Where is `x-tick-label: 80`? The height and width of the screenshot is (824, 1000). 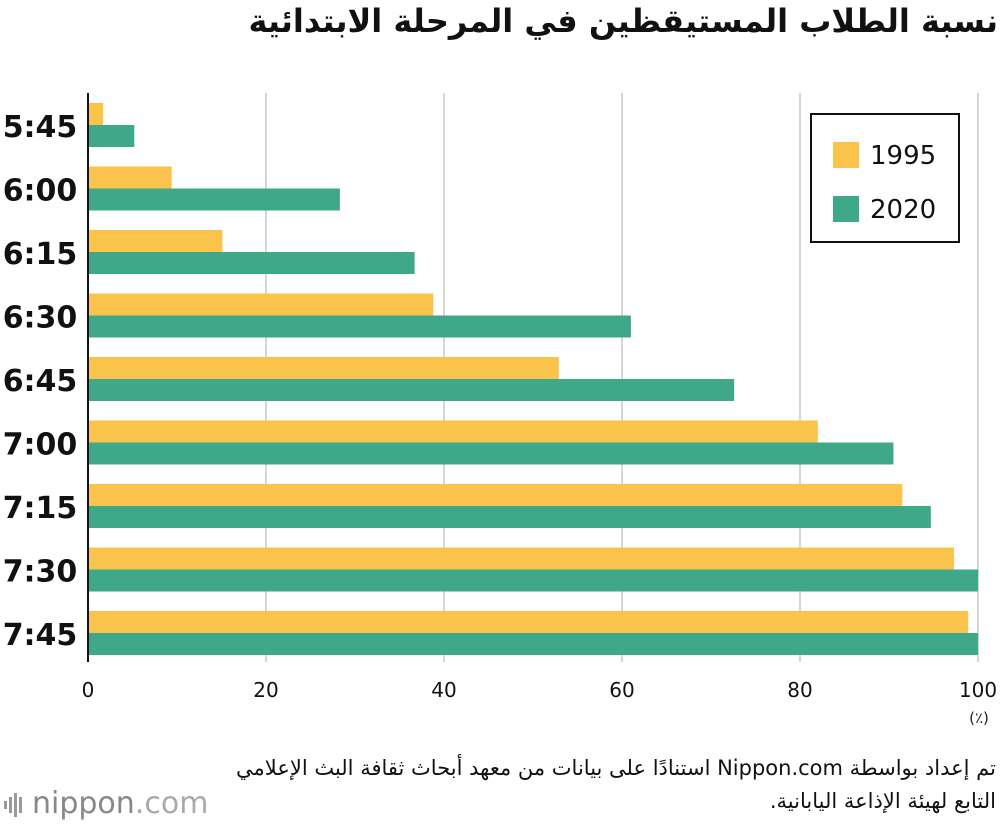 x-tick-label: 80 is located at coordinates (799, 690).